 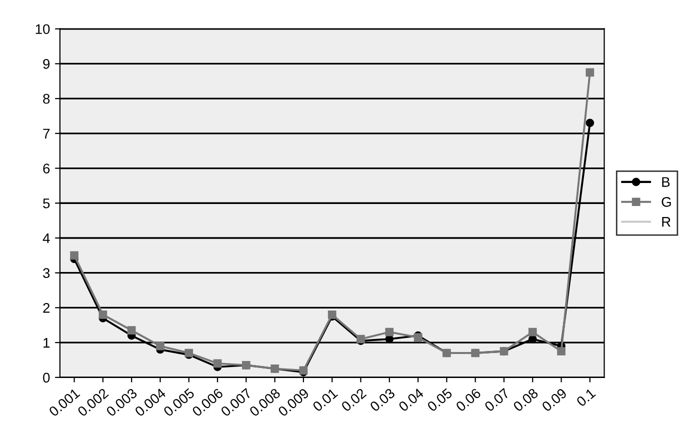 What do you see at coordinates (46, 238) in the screenshot?
I see `y-tick-label: 4` at bounding box center [46, 238].